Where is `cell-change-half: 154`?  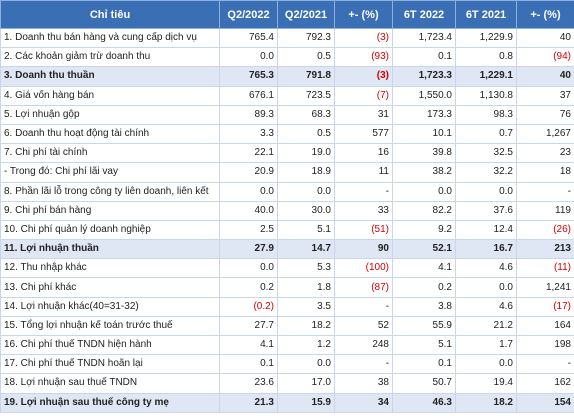 cell-change-half: 154 is located at coordinates (545, 402).